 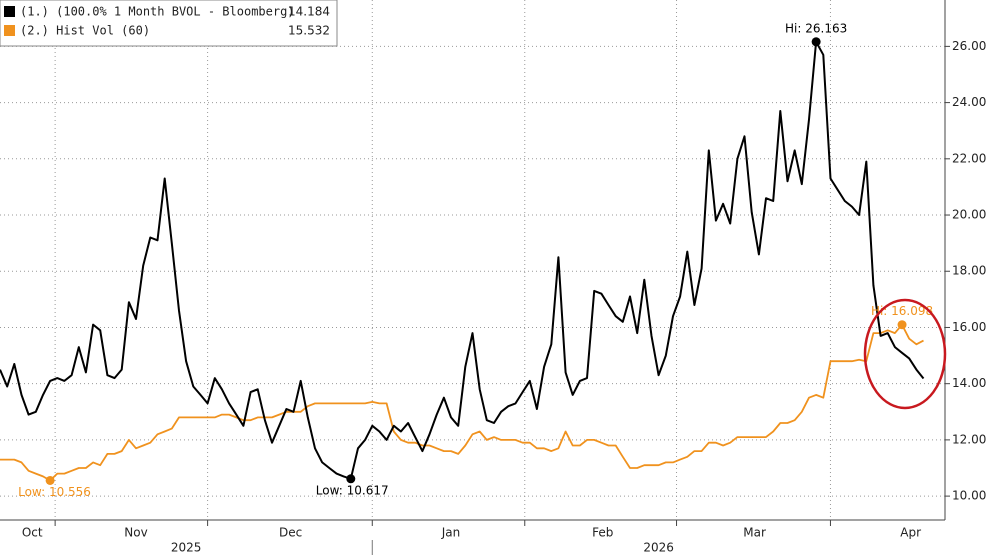 I want to click on x-tick-label: Jan, so click(x=451, y=533).